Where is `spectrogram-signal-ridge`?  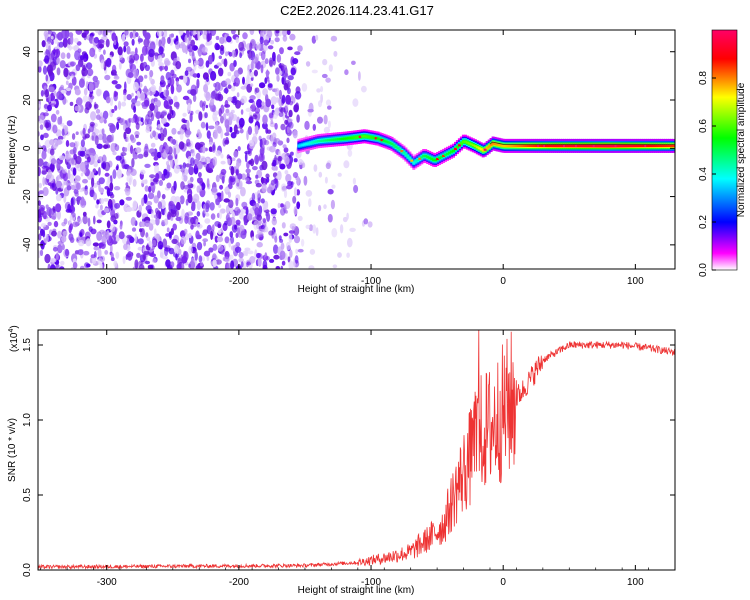 spectrogram-signal-ridge is located at coordinates (486, 149).